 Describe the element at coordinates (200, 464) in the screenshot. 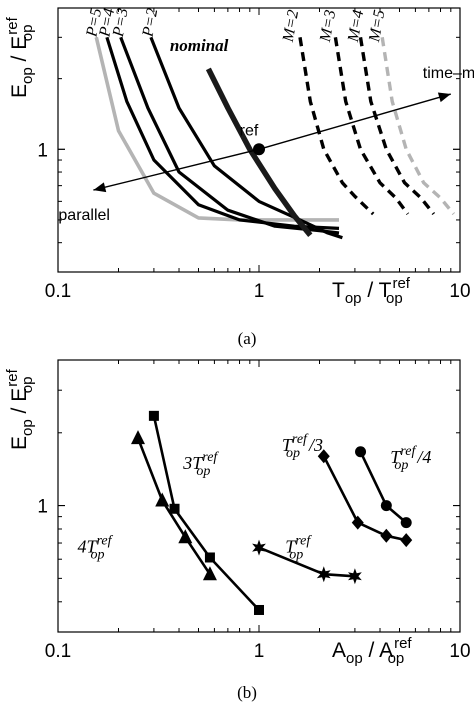

I see `curve-label-3t: 3Tref op` at that location.